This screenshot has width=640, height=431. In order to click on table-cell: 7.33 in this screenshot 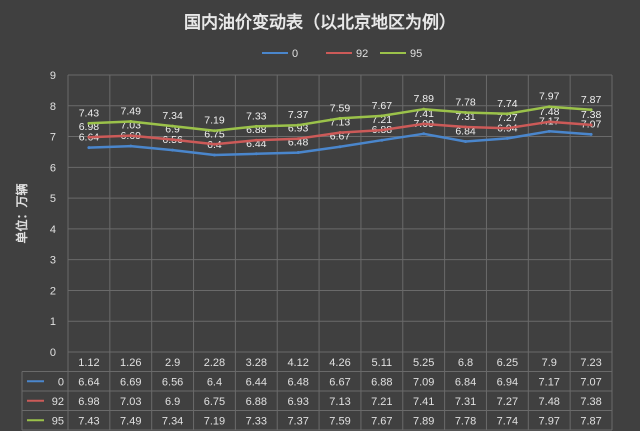, I will do `click(256, 422)`.